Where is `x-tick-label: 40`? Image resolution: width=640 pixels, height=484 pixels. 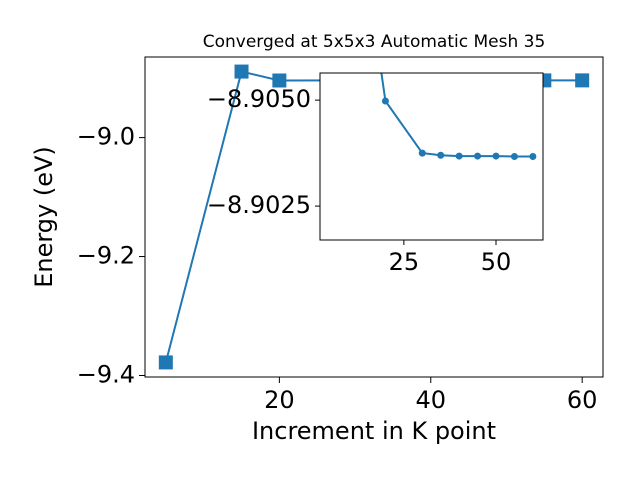 x-tick-label: 40 is located at coordinates (431, 400).